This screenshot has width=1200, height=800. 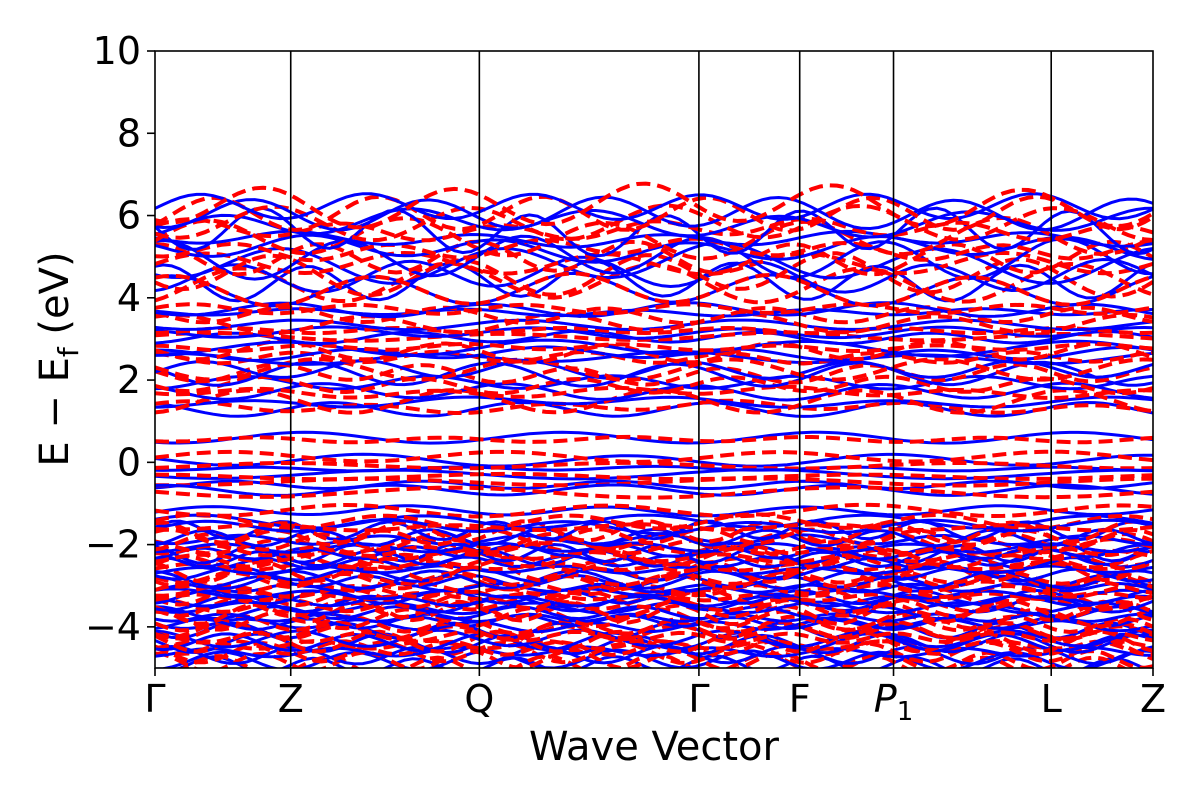 I want to click on x-tick-label: L, so click(x=1051, y=699).